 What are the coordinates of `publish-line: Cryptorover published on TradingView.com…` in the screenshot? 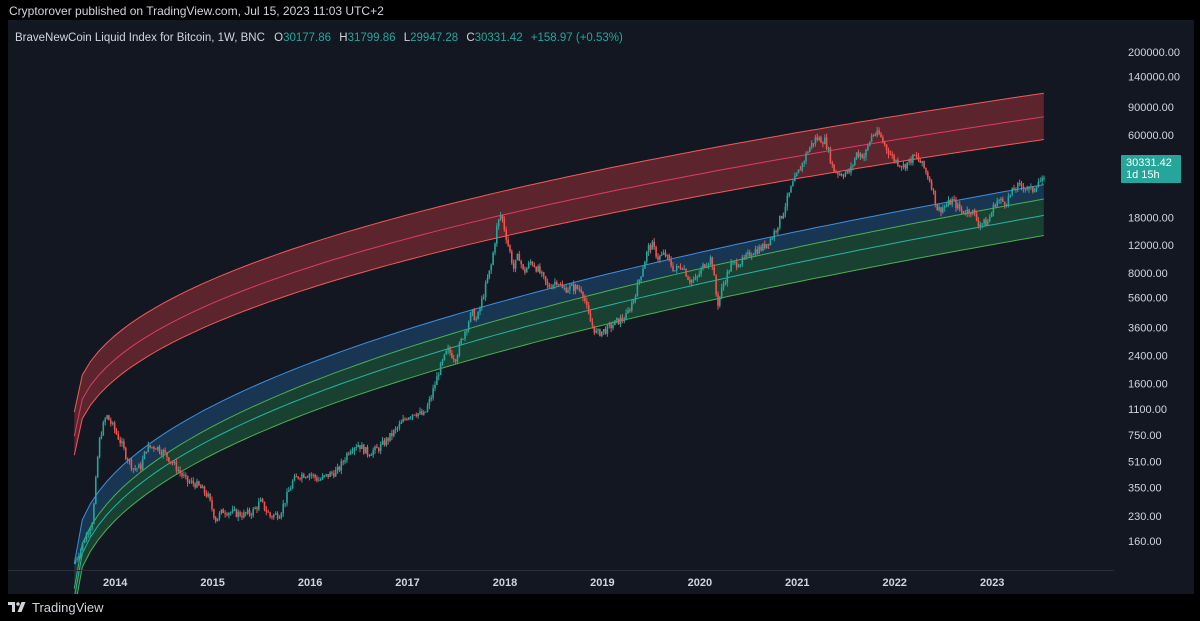 It's located at (196, 11).